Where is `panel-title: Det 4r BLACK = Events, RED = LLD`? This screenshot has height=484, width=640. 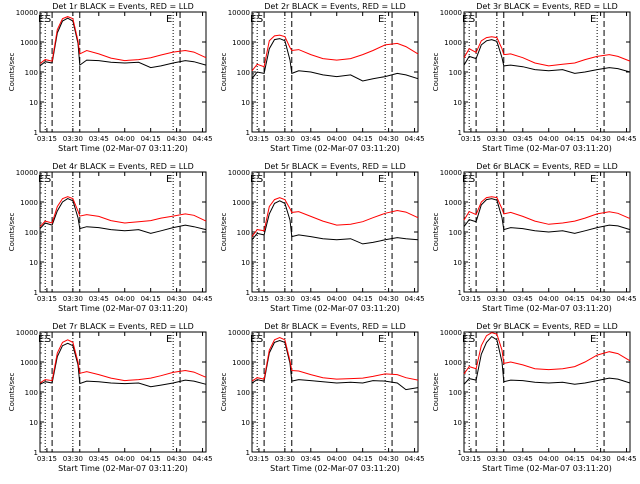
panel-title: Det 4r BLACK = Events, RED = LLD is located at coordinates (123, 166).